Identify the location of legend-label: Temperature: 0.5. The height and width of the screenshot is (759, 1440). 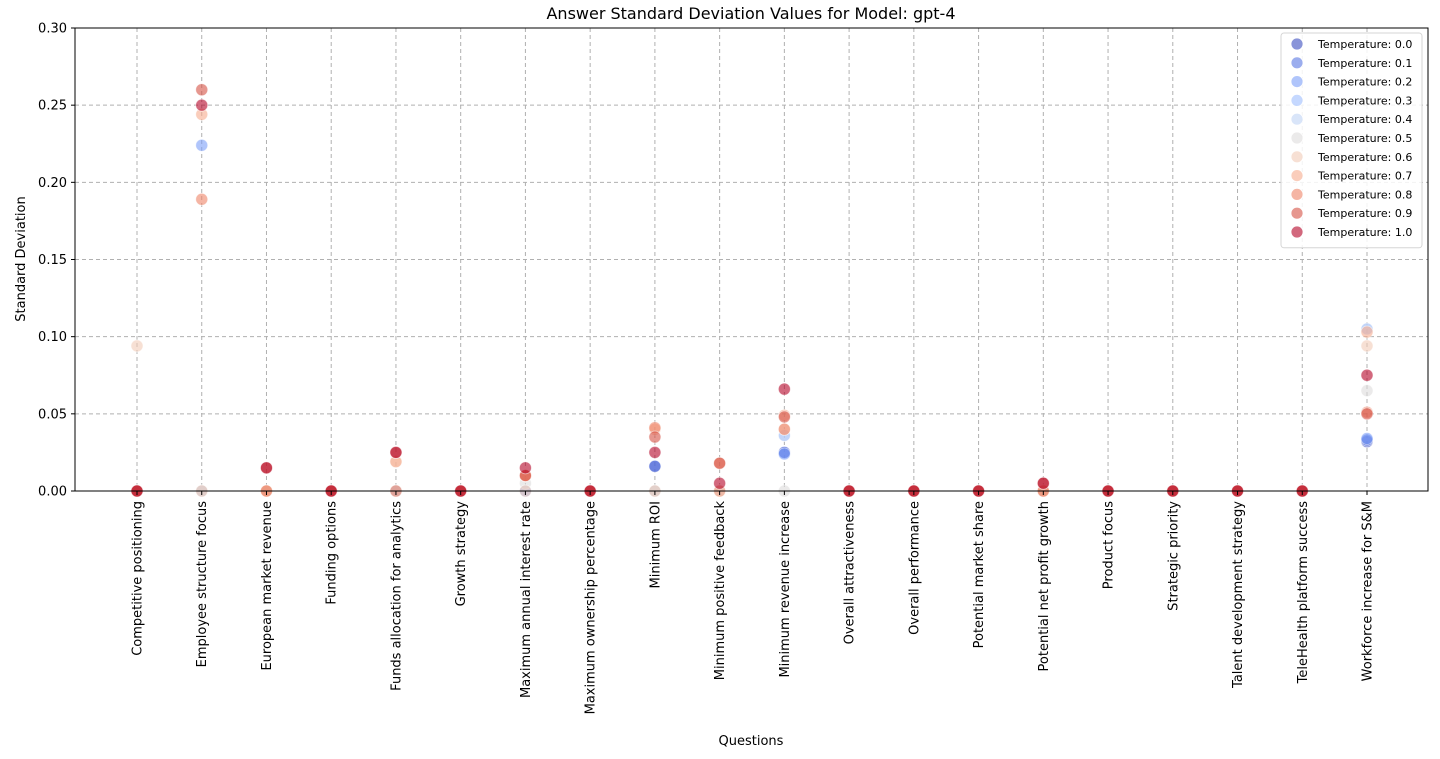
(1364, 138).